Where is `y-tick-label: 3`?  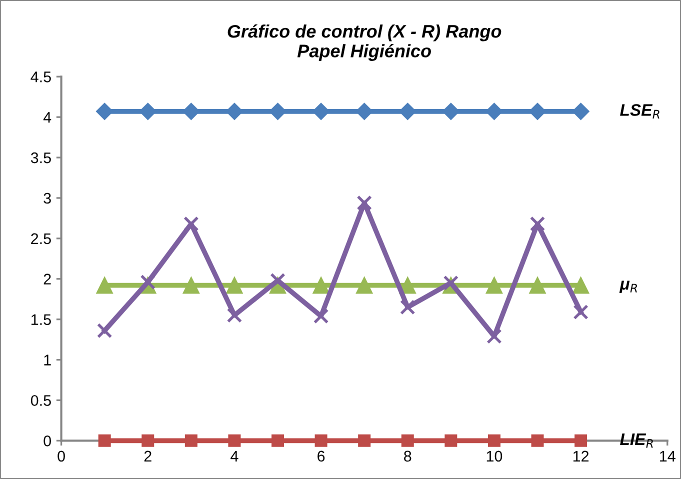
y-tick-label: 3 is located at coordinates (47, 198).